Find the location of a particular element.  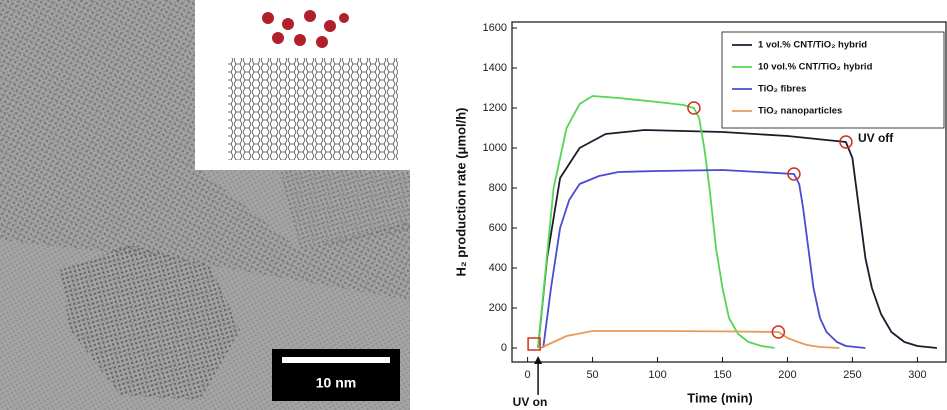

legend-label: 10 vol.% CNT/TiO₂ hybrid is located at coordinates (815, 67).